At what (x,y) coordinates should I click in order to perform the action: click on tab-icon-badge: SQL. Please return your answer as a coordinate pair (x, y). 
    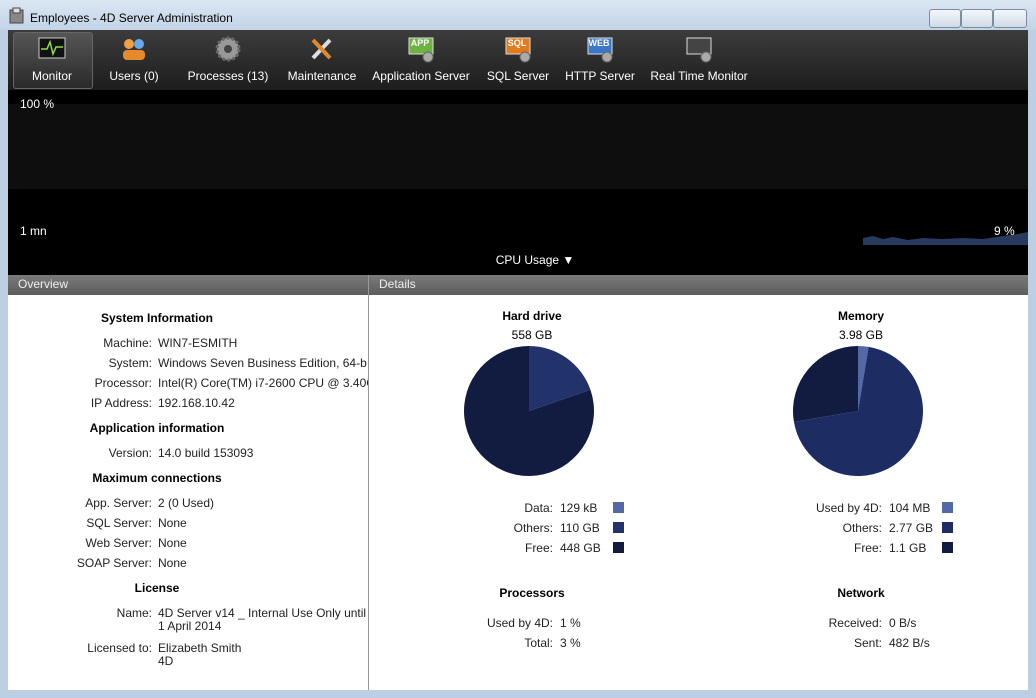
    Looking at the image, I should click on (517, 43).